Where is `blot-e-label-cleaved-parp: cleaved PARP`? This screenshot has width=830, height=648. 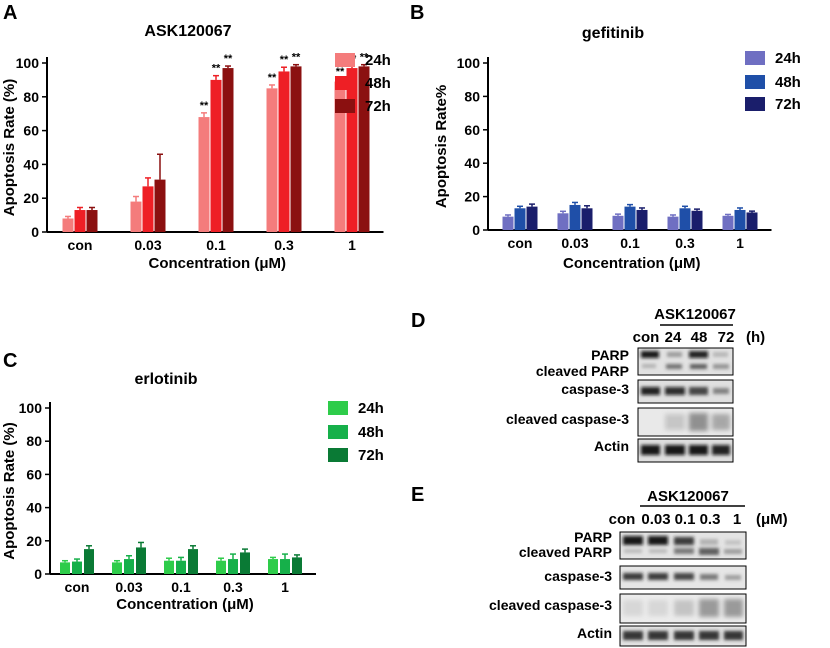
blot-e-label-cleaved-parp: cleaved PARP is located at coordinates (565, 552).